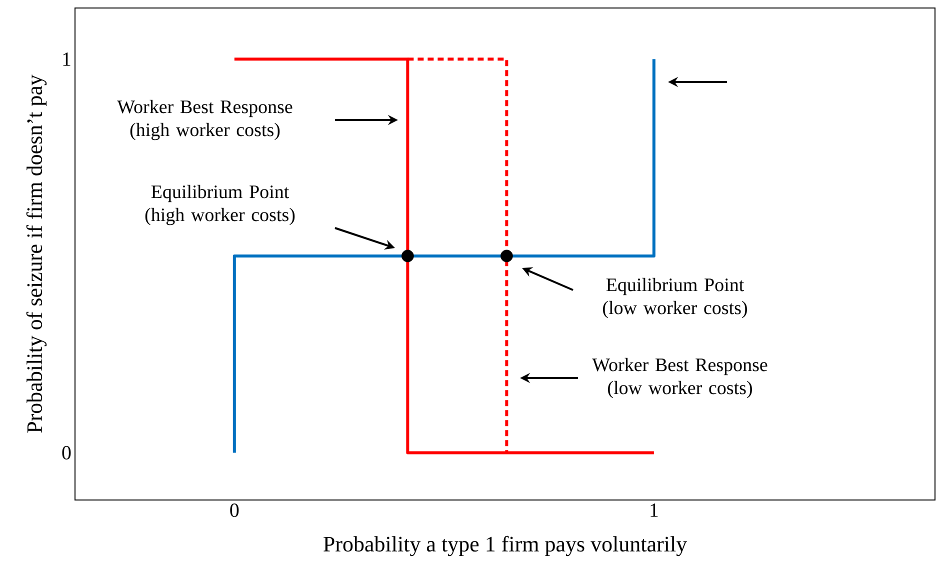  I want to click on annotation: Equilibrium Point (low worker costs), so click(675, 298).